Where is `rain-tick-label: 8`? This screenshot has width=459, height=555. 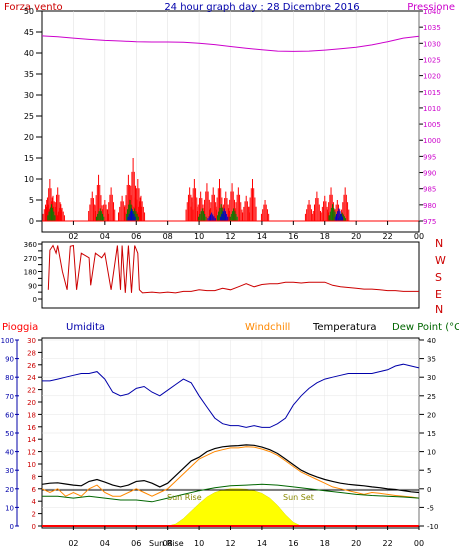 rain-tick-label: 8 is located at coordinates (34, 477).